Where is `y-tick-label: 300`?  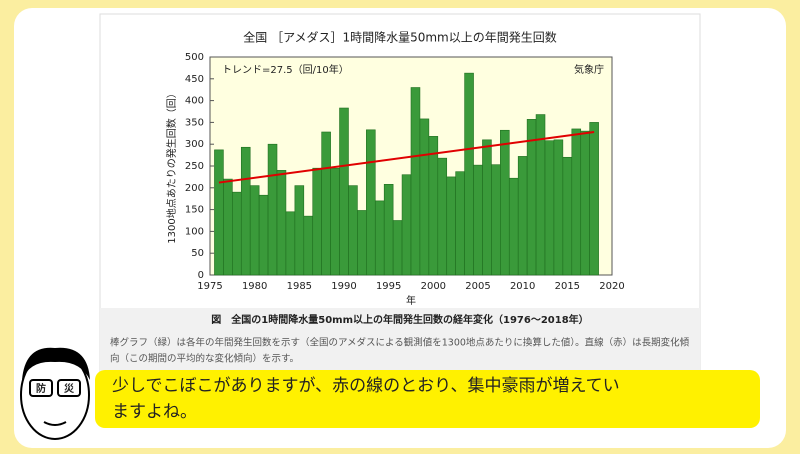 y-tick-label: 300 is located at coordinates (194, 144).